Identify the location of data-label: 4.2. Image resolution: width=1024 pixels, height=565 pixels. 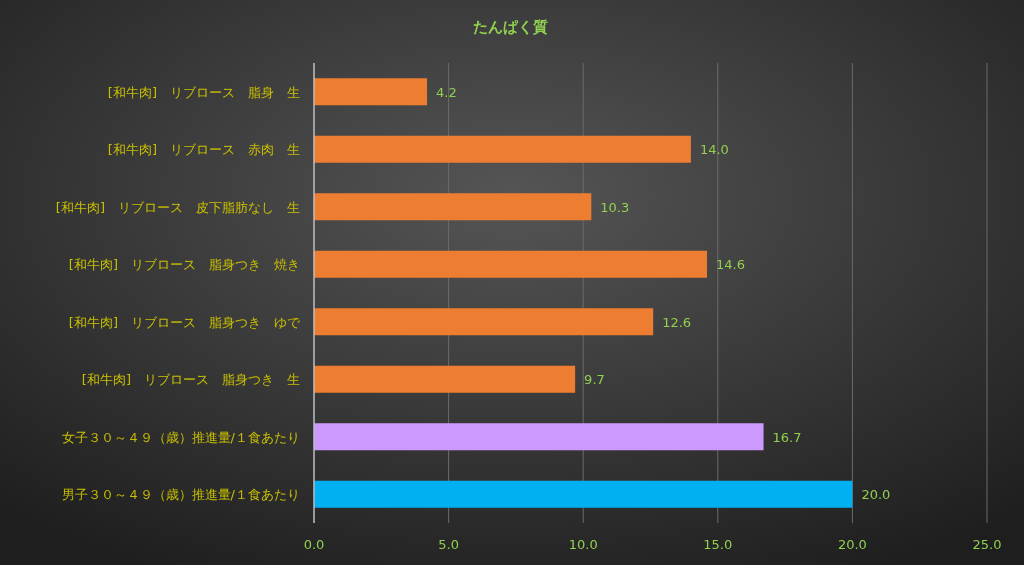
(446, 92).